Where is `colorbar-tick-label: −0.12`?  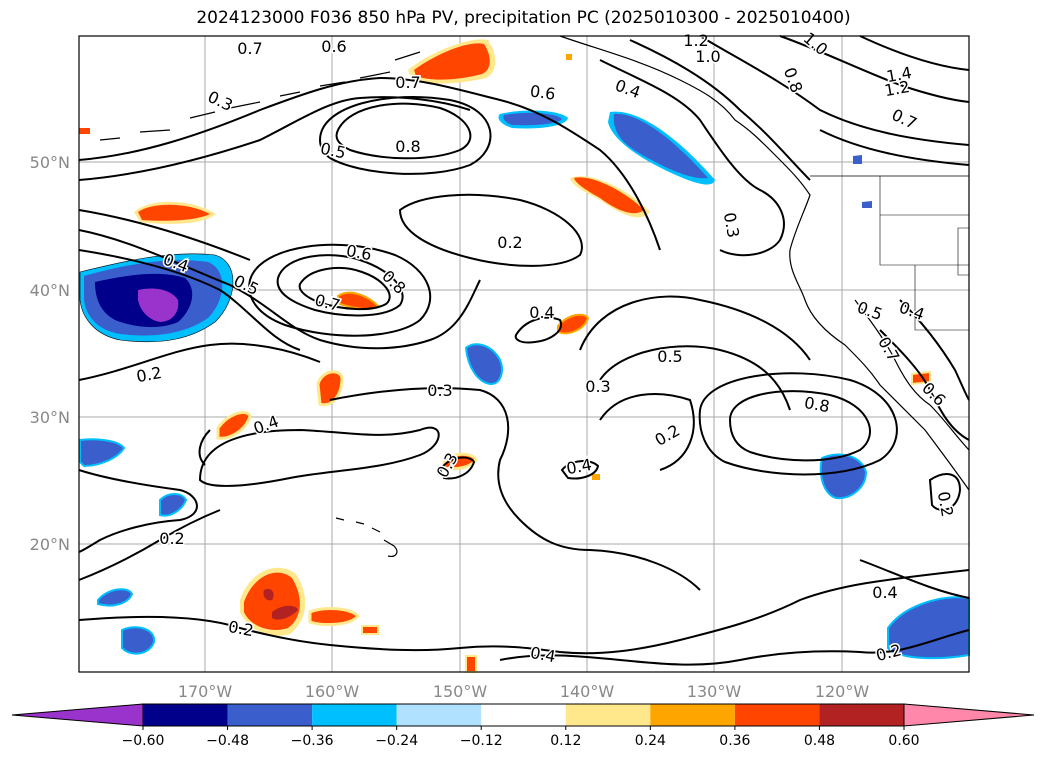
colorbar-tick-label: −0.12 is located at coordinates (481, 741).